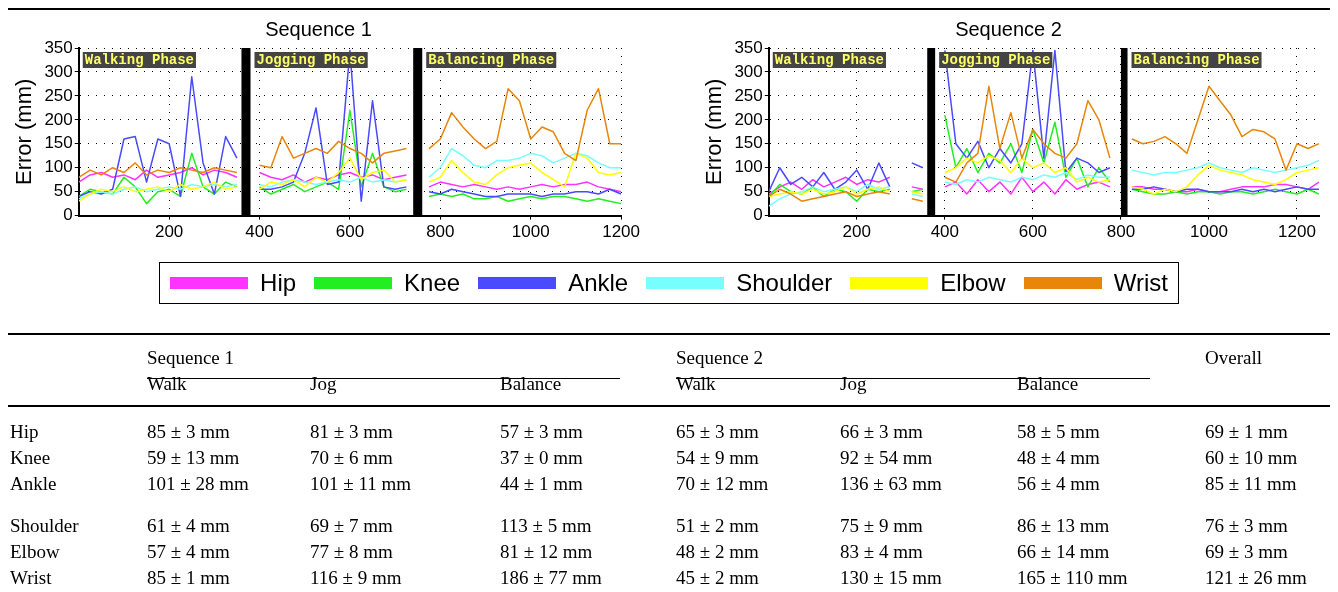 The width and height of the screenshot is (1338, 592). What do you see at coordinates (361, 484) in the screenshot?
I see `text: 101 ± 11 mm` at bounding box center [361, 484].